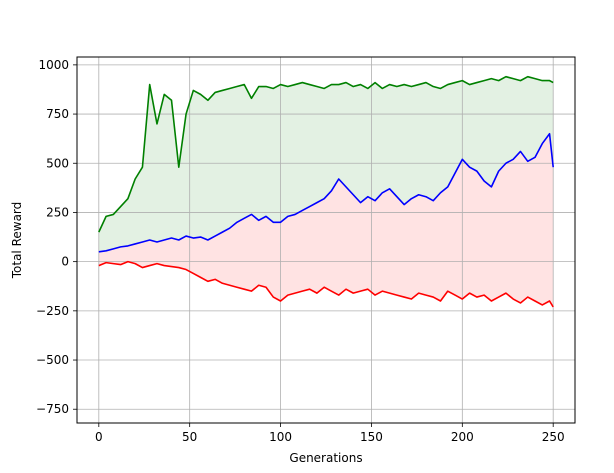  I want to click on y-axis: −750 −500 −250 0 250 500 750 1000, so click(56, 237).